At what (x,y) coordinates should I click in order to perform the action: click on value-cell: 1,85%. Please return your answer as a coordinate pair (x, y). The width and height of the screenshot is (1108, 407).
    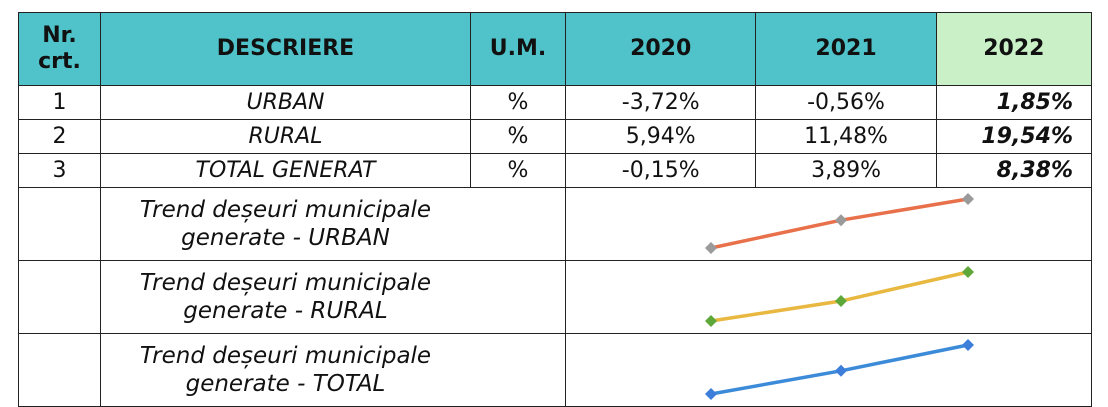
    Looking at the image, I should click on (1014, 102).